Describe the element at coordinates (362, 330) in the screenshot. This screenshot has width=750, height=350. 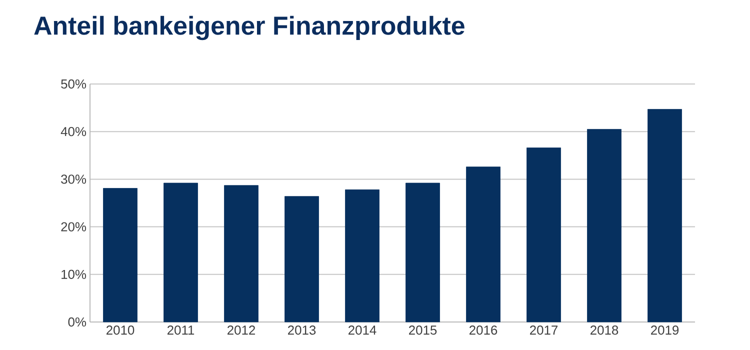
I see `x-tick-label: 2014` at that location.